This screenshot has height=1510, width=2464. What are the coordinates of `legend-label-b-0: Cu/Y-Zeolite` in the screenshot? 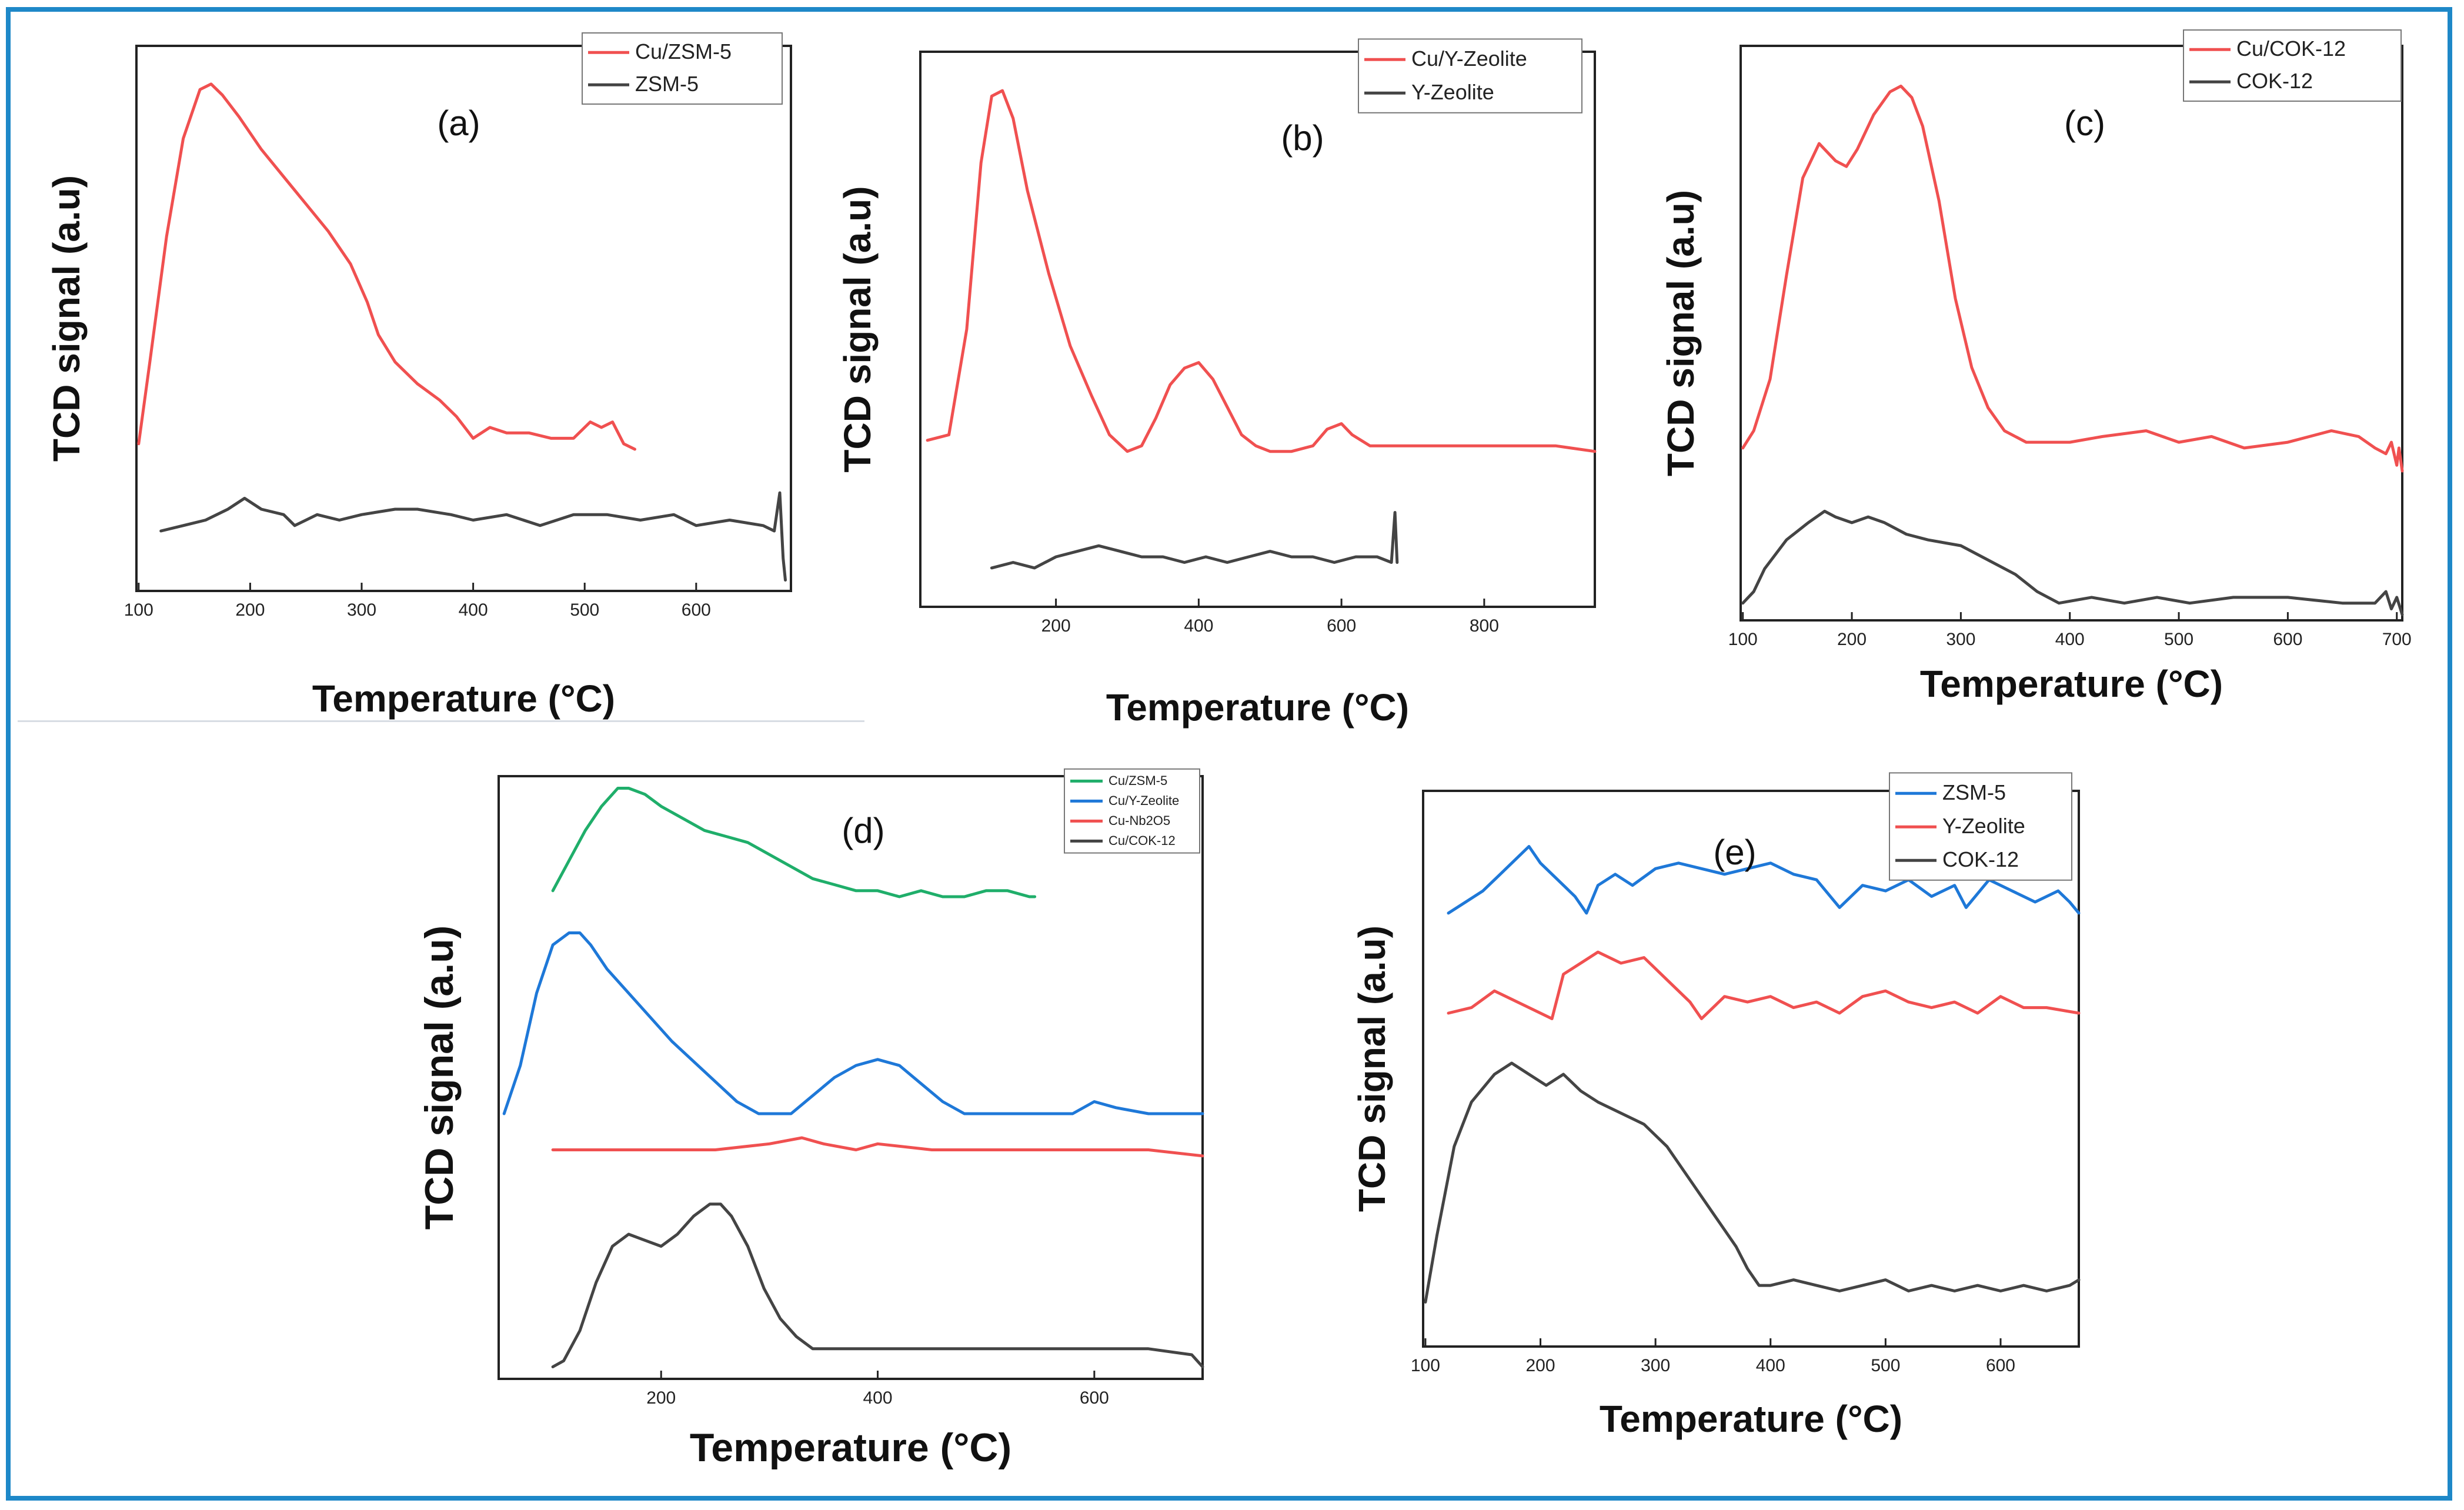 It's located at (1469, 58).